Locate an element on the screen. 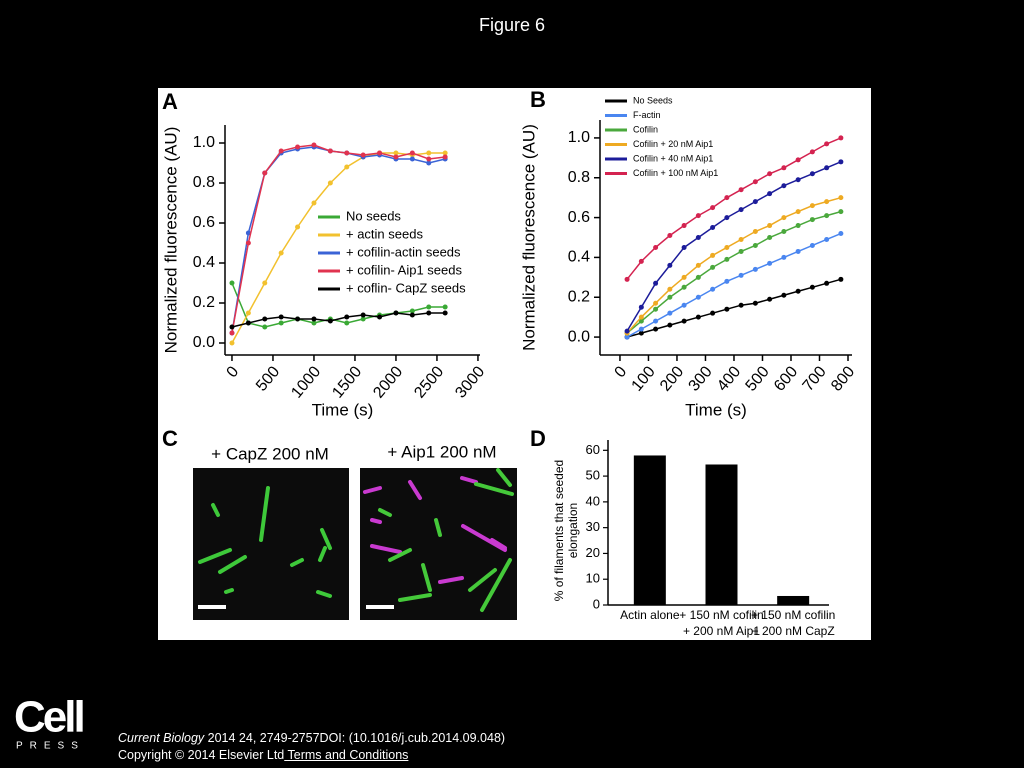  y-tick-label: 30 is located at coordinates (593, 526).